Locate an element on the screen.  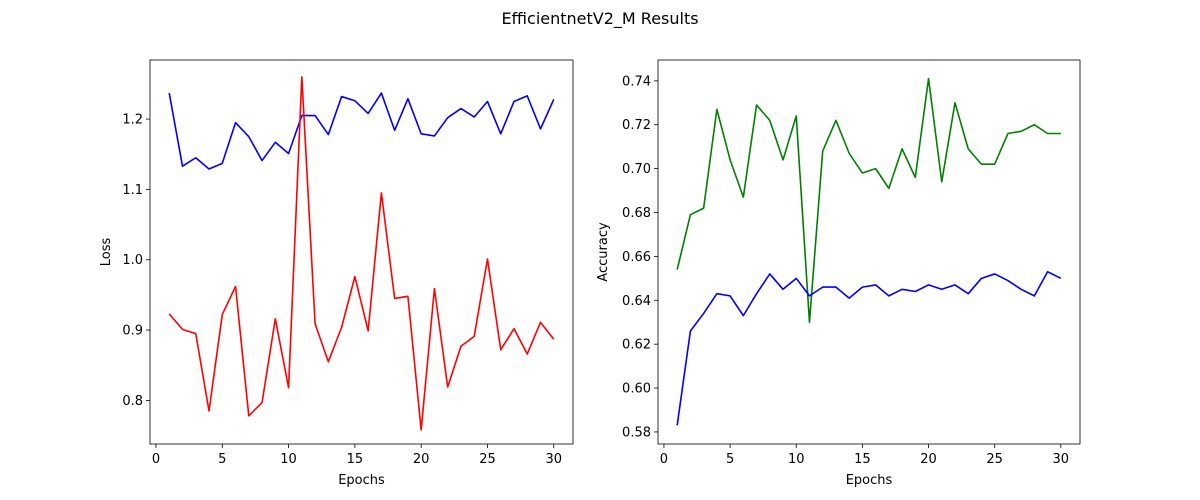
accuracy-x-tick-label: 10 is located at coordinates (796, 459).